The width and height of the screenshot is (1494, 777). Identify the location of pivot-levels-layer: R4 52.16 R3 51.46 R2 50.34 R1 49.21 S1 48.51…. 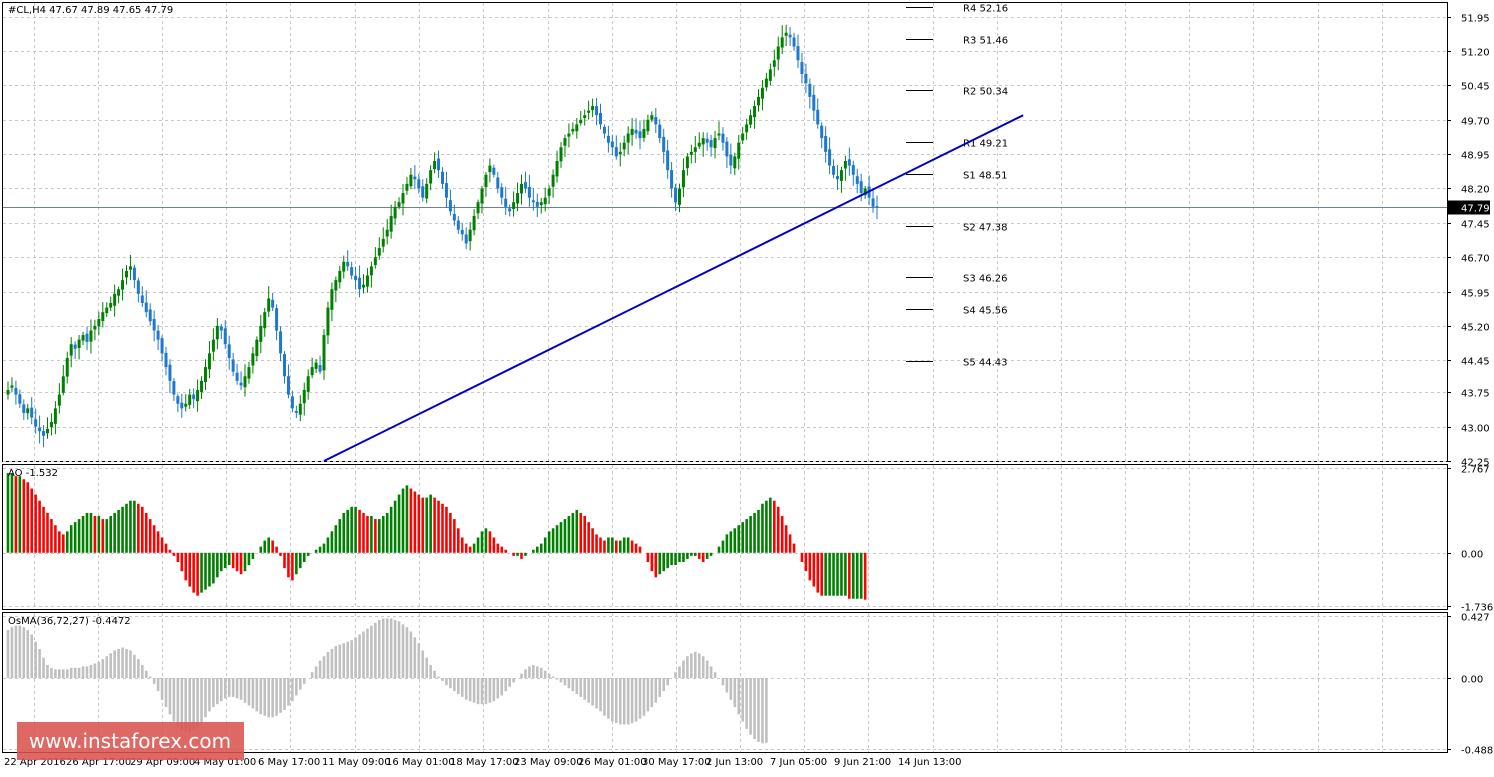
(957, 186).